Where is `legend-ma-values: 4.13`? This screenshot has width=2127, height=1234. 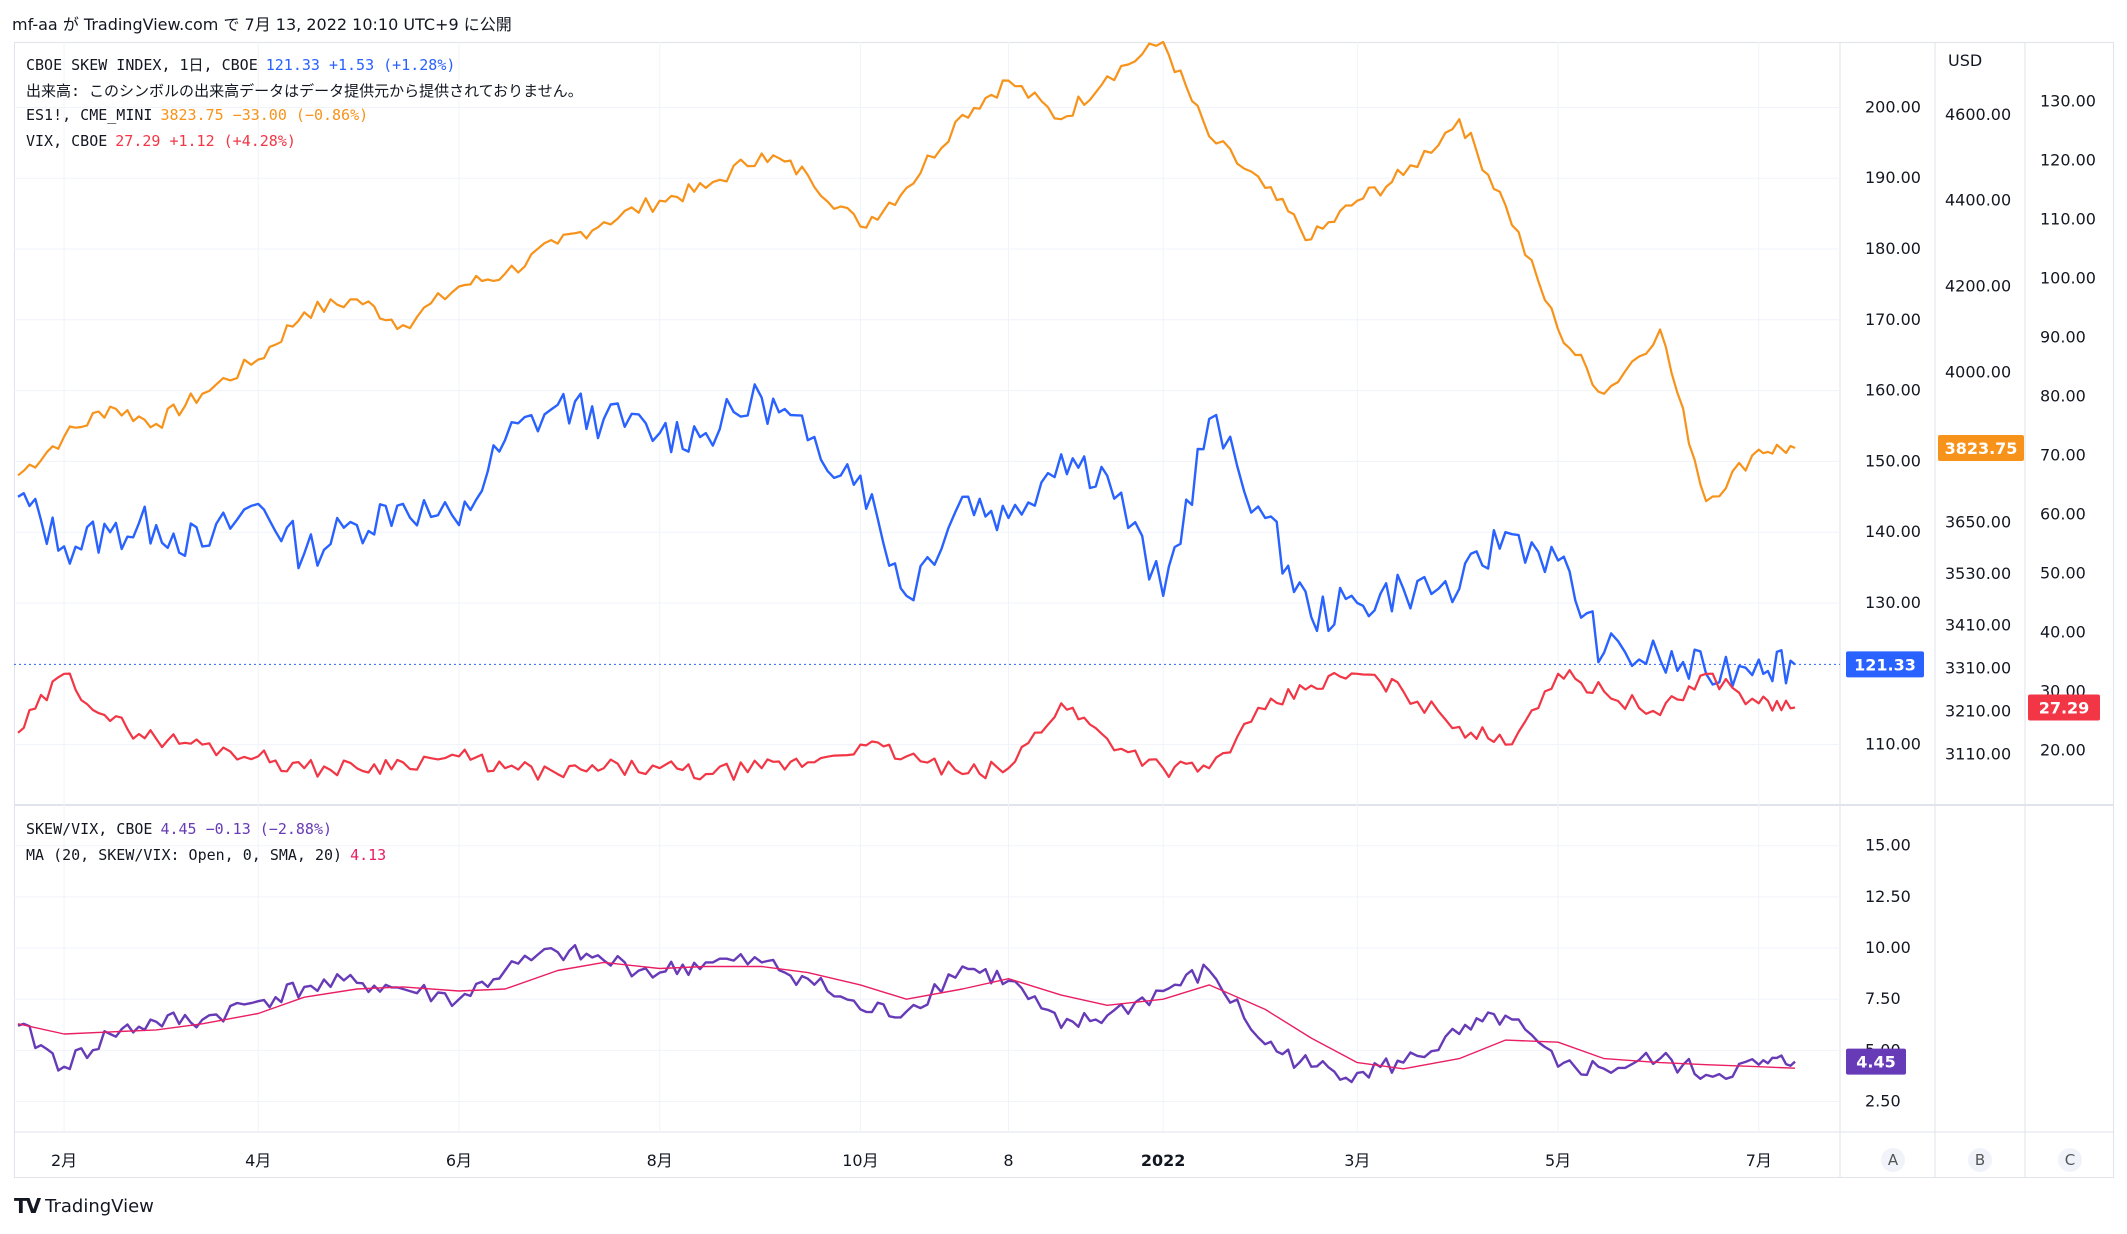 legend-ma-values: 4.13 is located at coordinates (368, 855).